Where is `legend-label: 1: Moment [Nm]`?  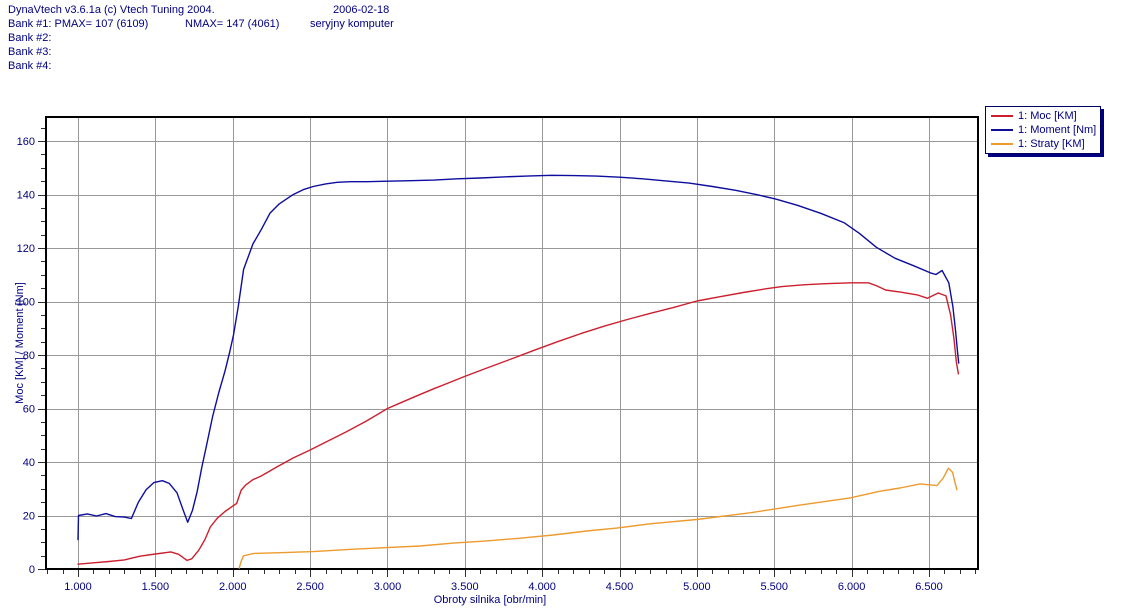 legend-label: 1: Moment [Nm] is located at coordinates (1057, 130).